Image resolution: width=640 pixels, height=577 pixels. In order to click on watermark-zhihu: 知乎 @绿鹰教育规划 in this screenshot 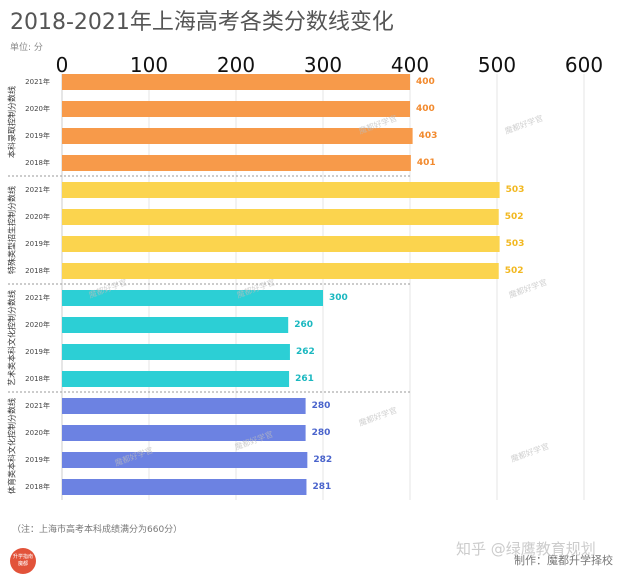, I will do `click(526, 549)`.